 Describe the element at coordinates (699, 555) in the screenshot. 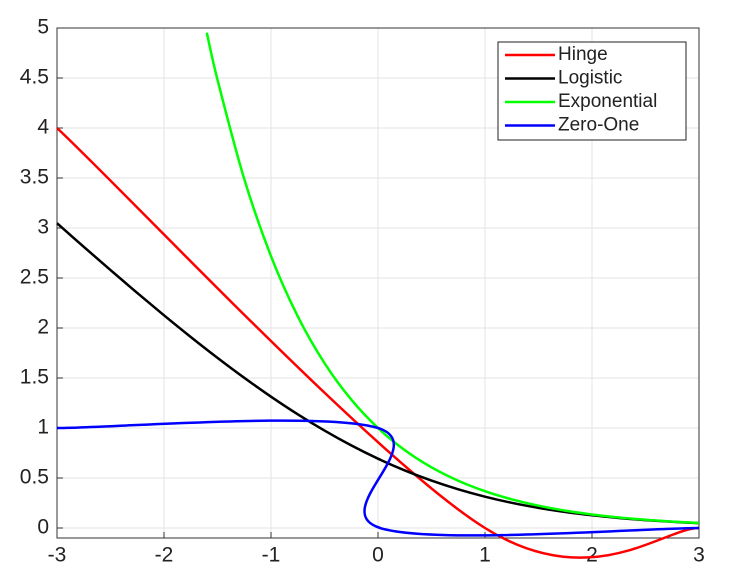

I see `x-tick-label: 3` at that location.